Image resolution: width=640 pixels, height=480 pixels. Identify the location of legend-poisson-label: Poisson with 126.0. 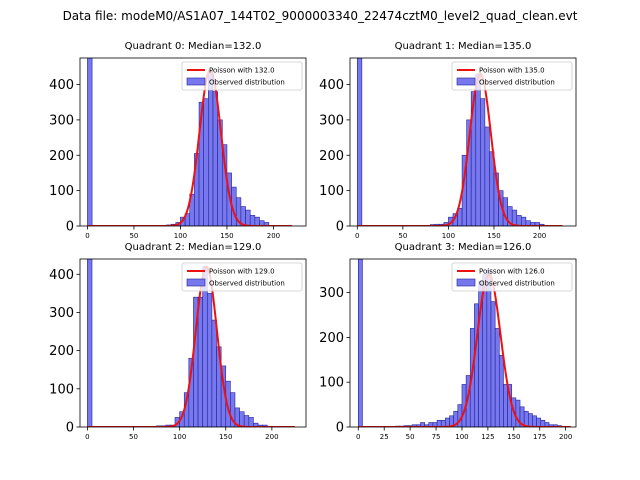
(512, 272).